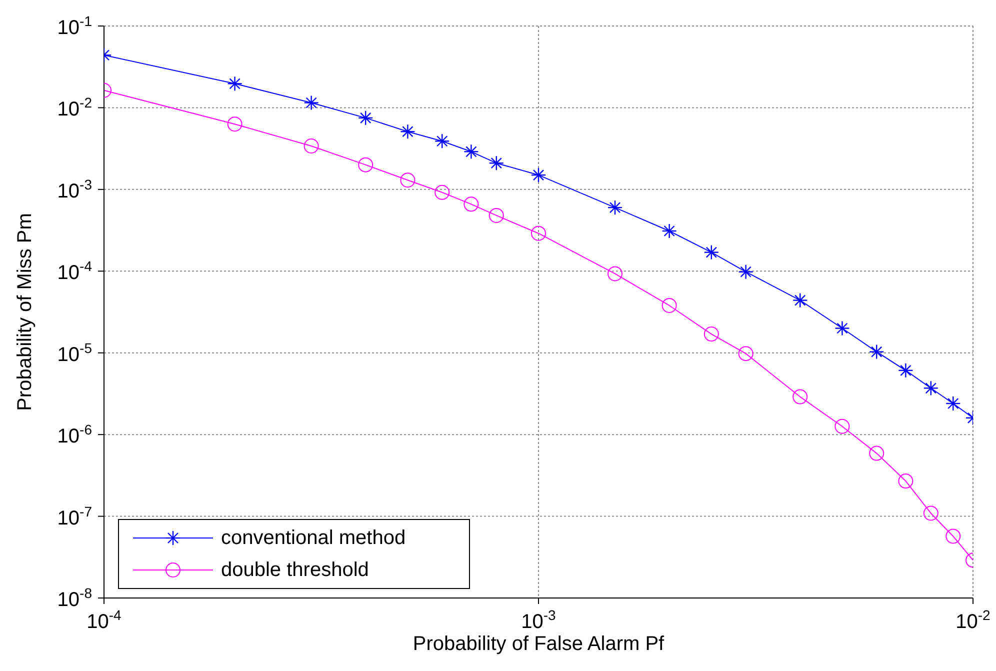  What do you see at coordinates (74, 435) in the screenshot?
I see `y-tick-label: 10$^{-6}$` at bounding box center [74, 435].